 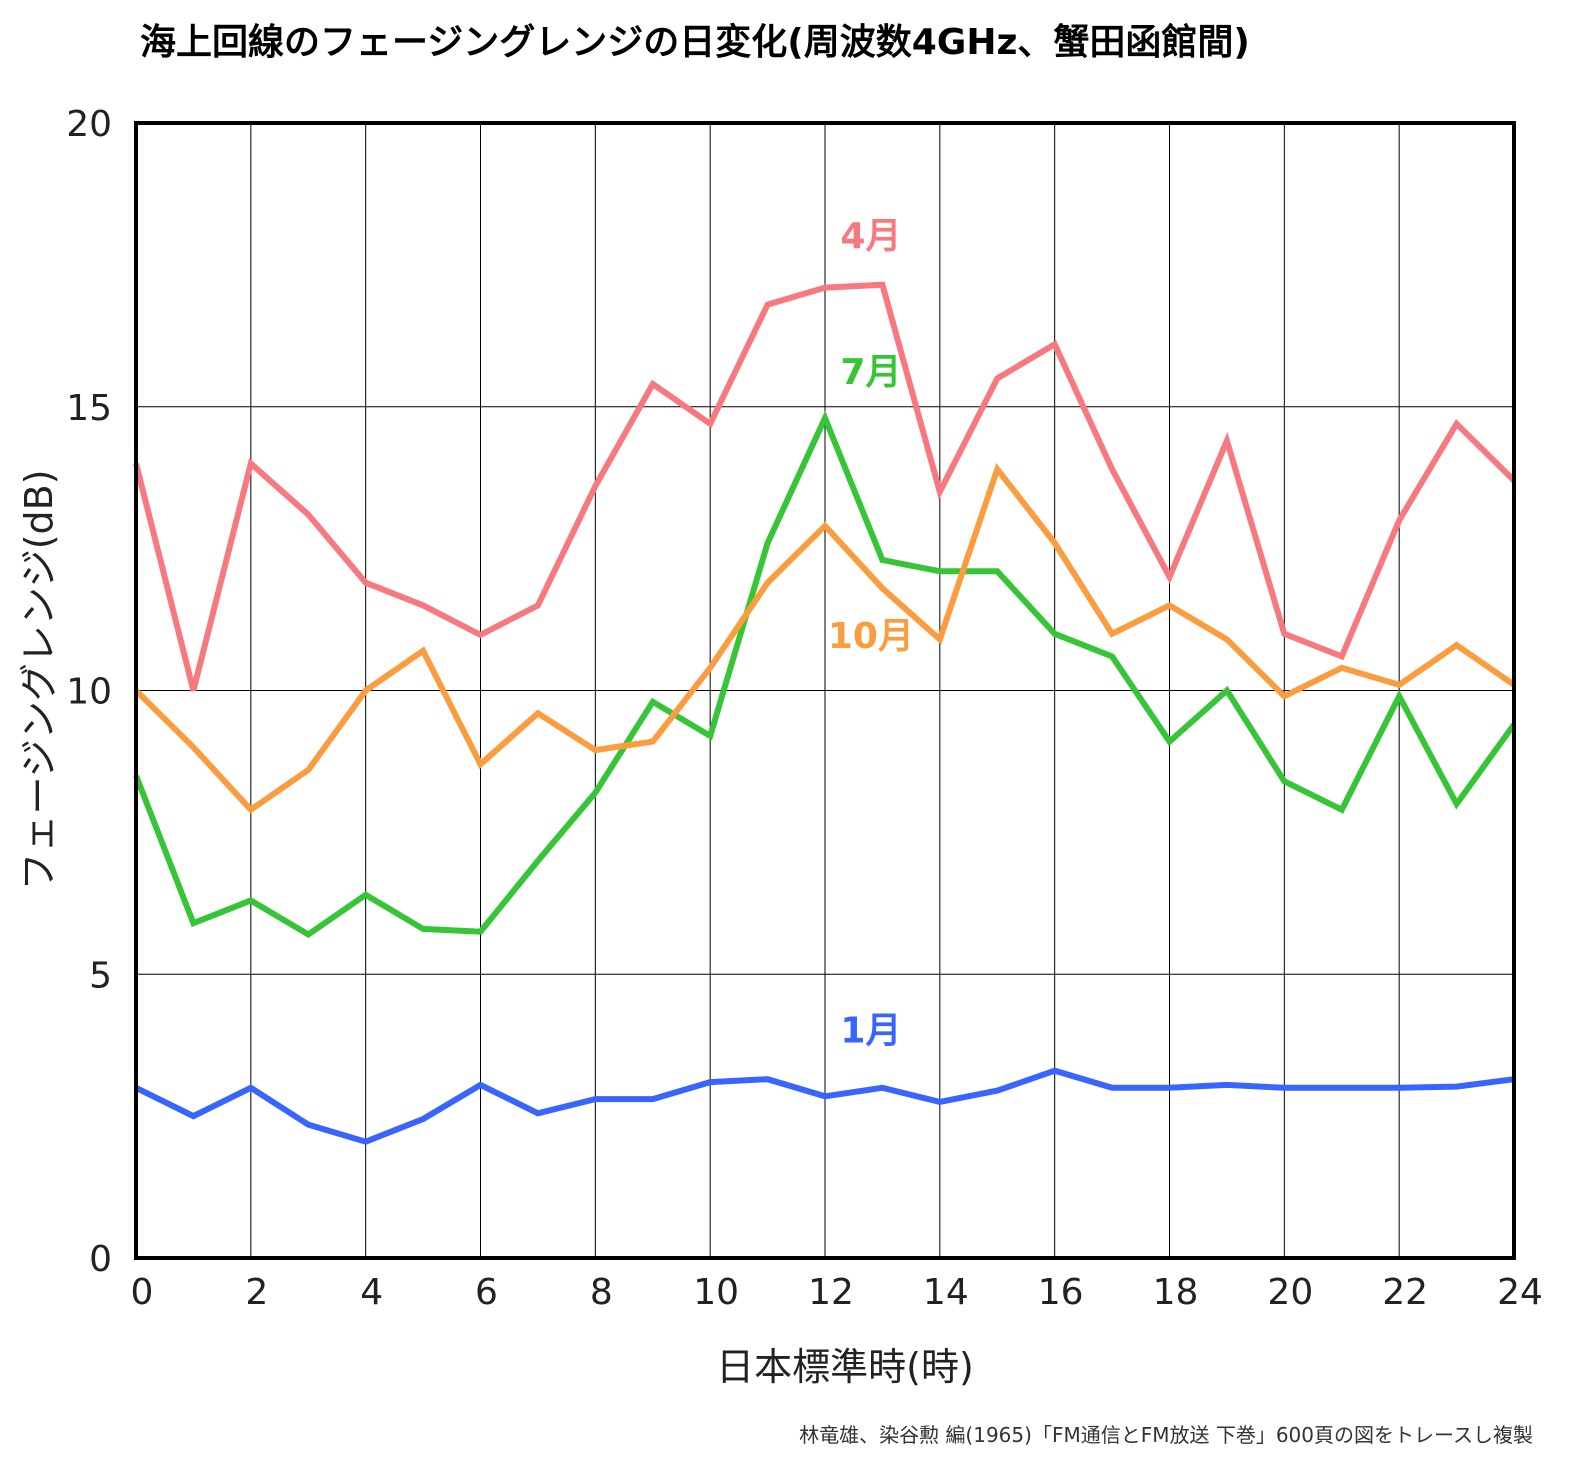 What do you see at coordinates (695, 42) in the screenshot?
I see `chart-title: 海上回線のフェージングレンジの日変化(周波数4GHz、蟹田函館間)` at bounding box center [695, 42].